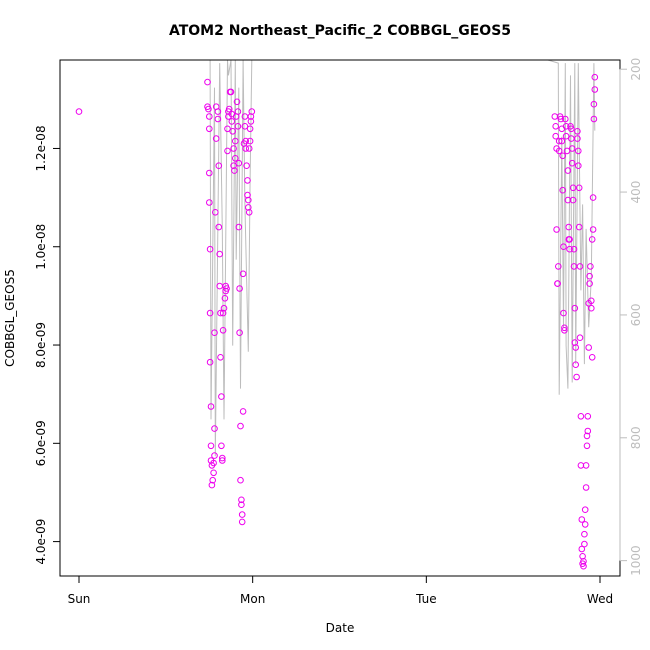  I want to click on x-tick-label: Tue, so click(426, 599).